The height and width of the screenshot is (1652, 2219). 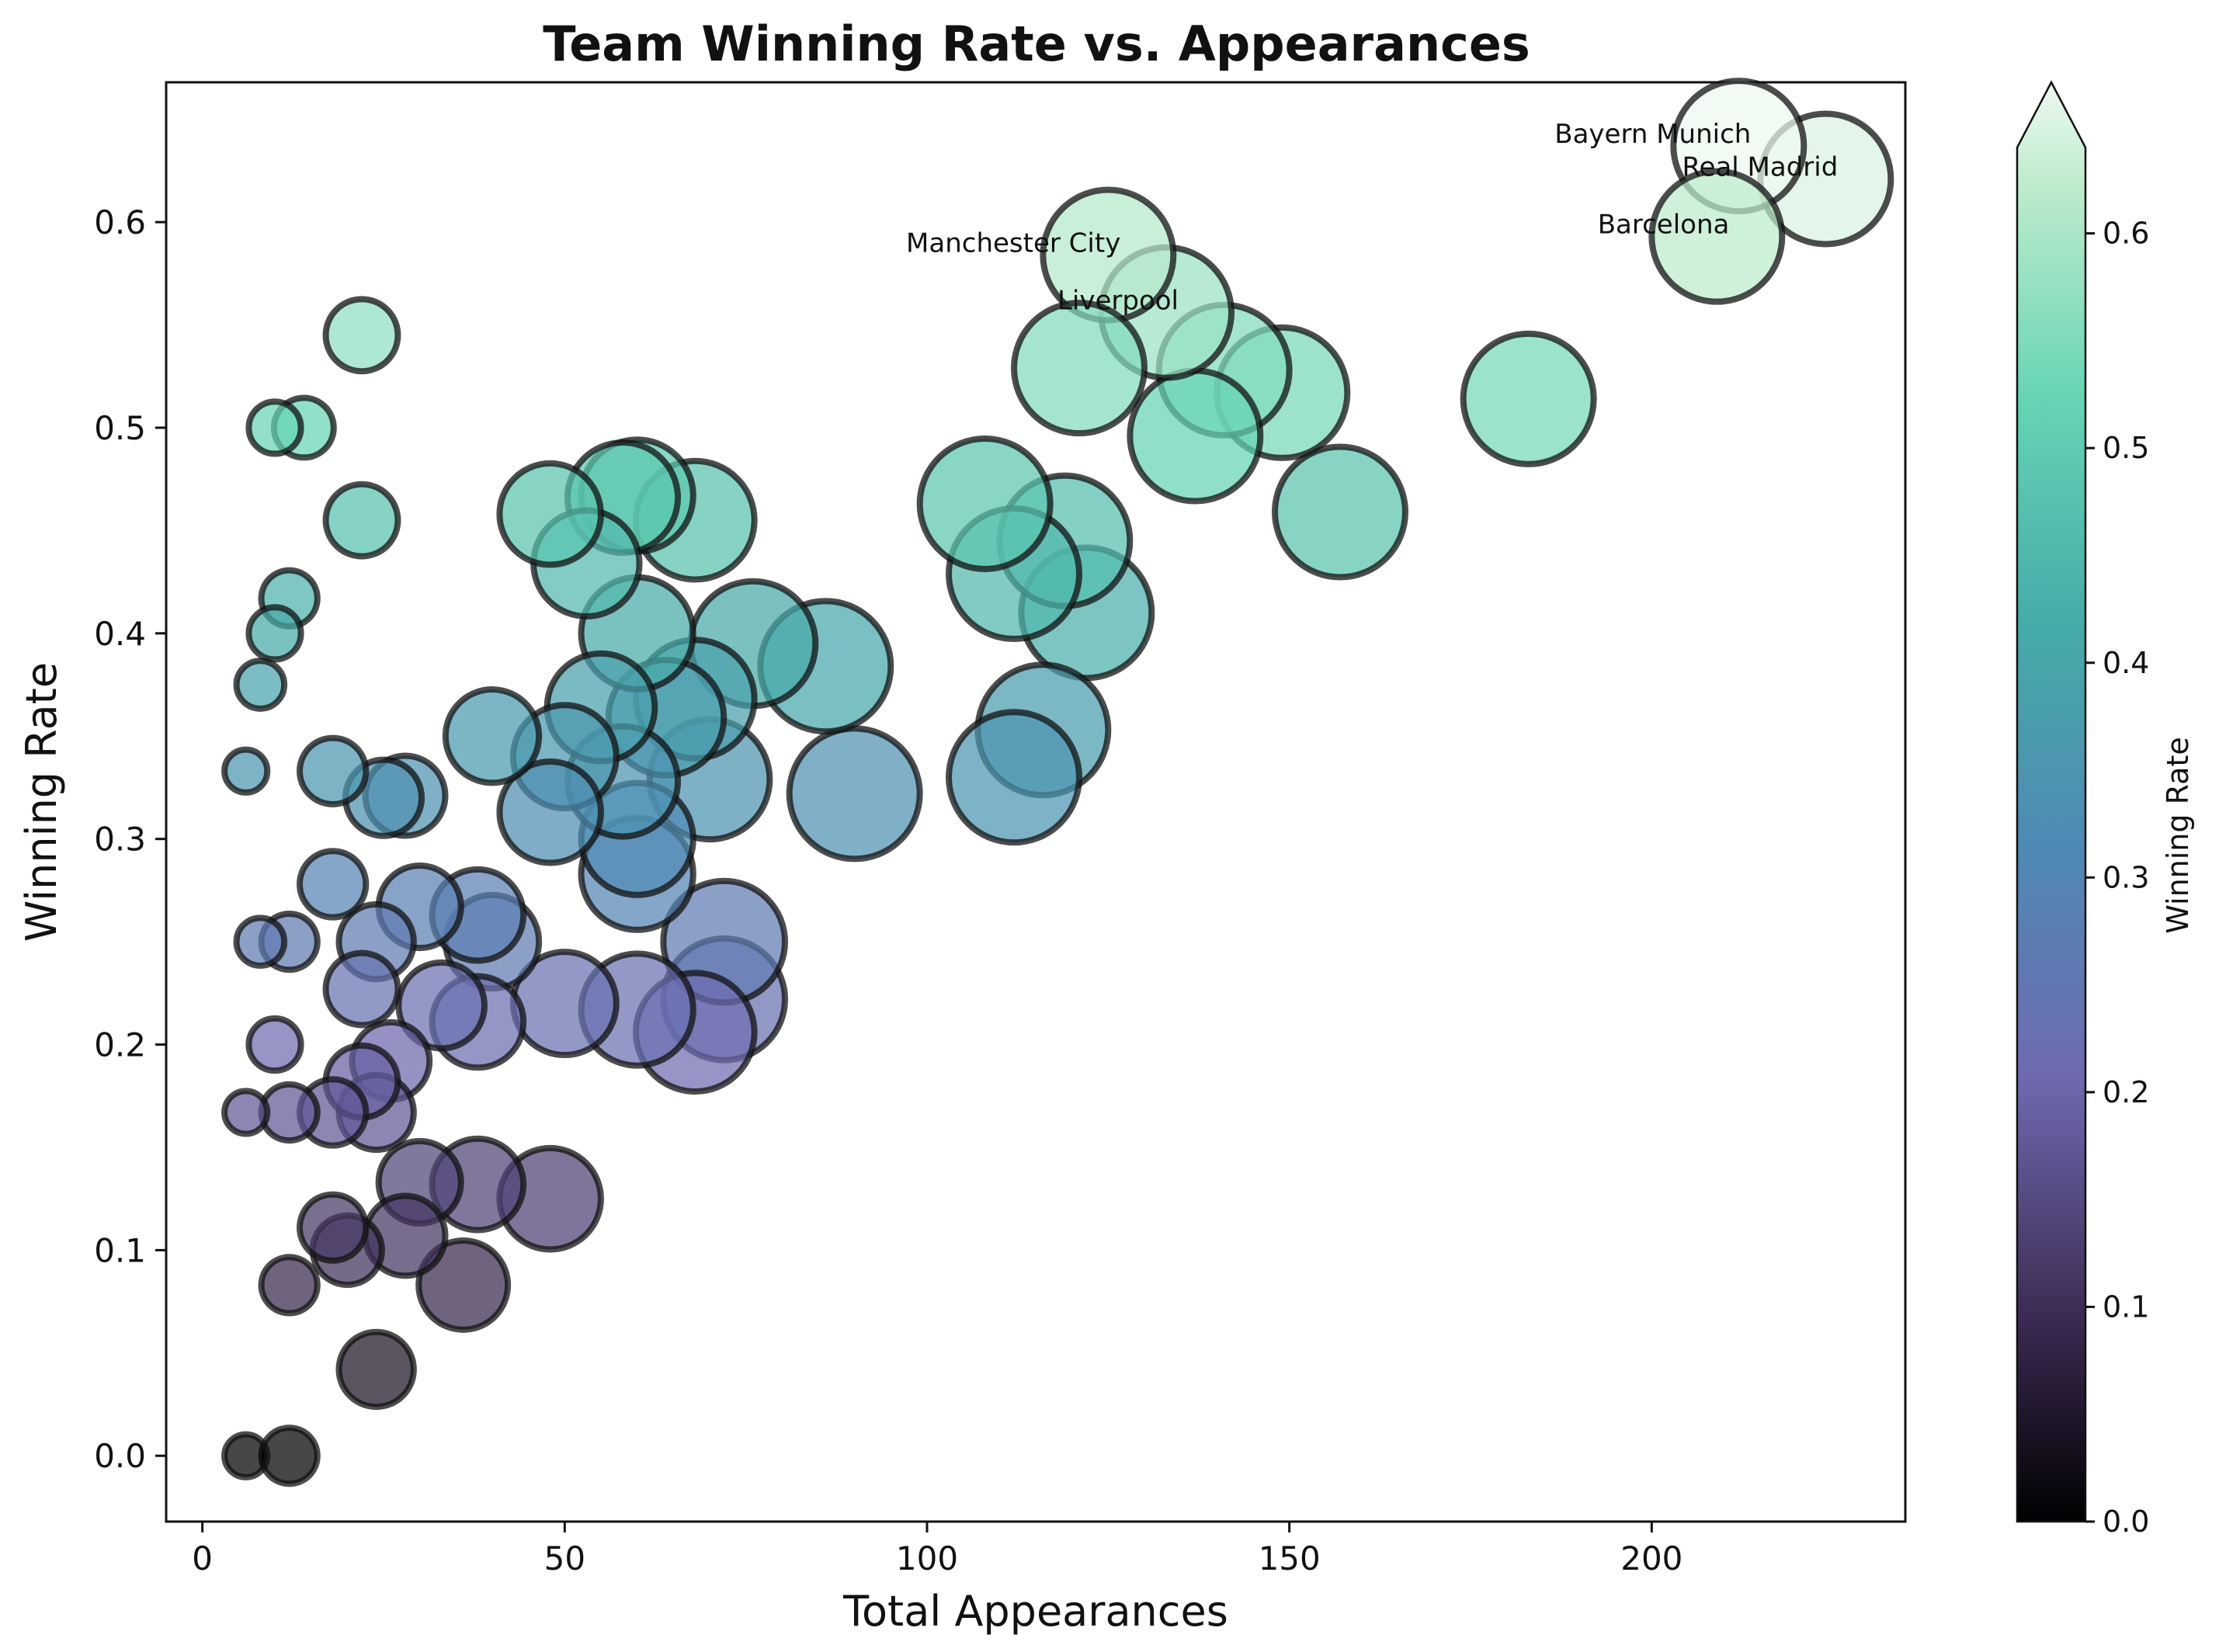 I want to click on x-axis-label: Total Appearances, so click(x=1035, y=1611).